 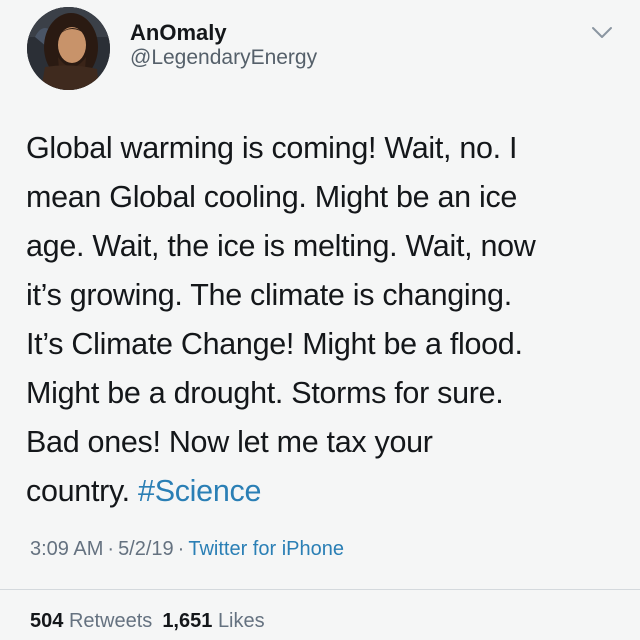 I want to click on profile-photo-icon, so click(x=68, y=48).